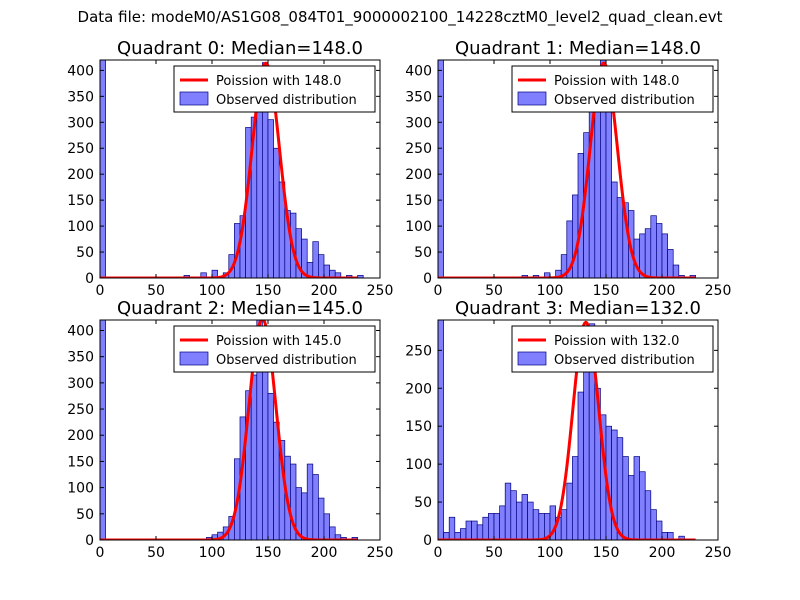 The width and height of the screenshot is (800, 600). Describe the element at coordinates (240, 308) in the screenshot. I see `axes-title: Quadrant 2: Median=145.0` at that location.